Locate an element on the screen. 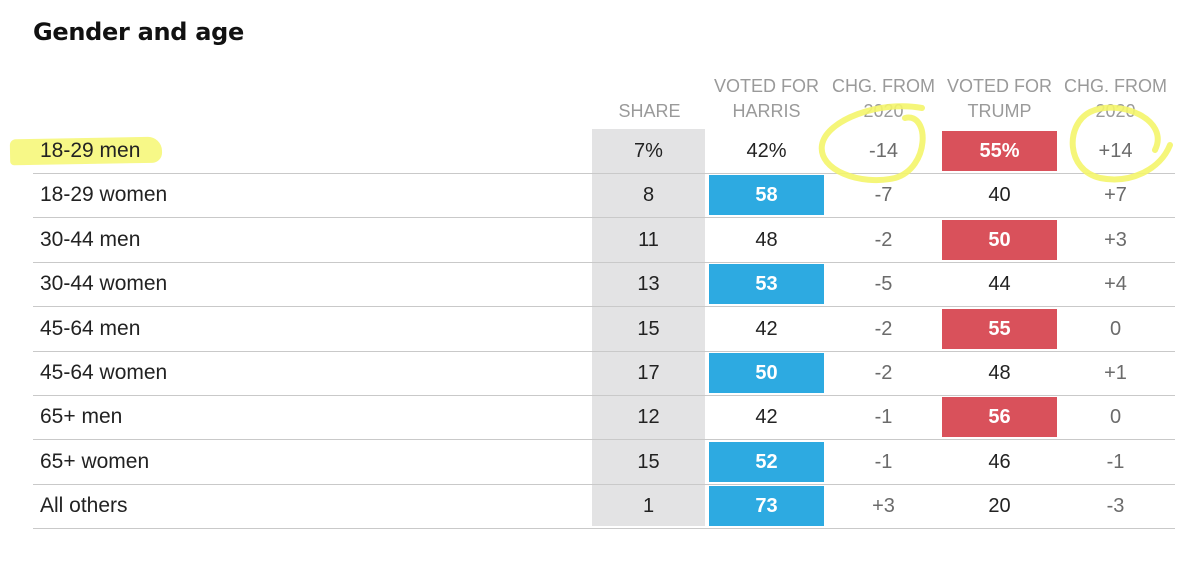  harris-value: 50 is located at coordinates (766, 373).